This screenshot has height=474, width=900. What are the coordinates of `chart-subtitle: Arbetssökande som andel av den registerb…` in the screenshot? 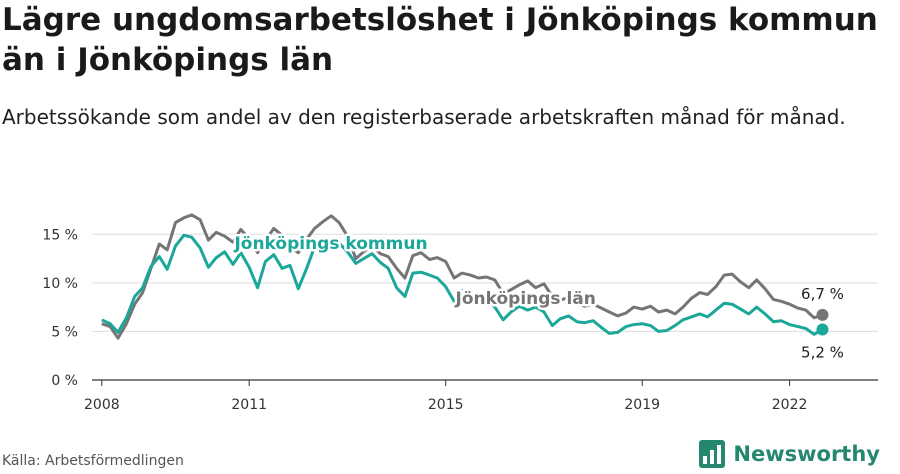 It's located at (424, 117).